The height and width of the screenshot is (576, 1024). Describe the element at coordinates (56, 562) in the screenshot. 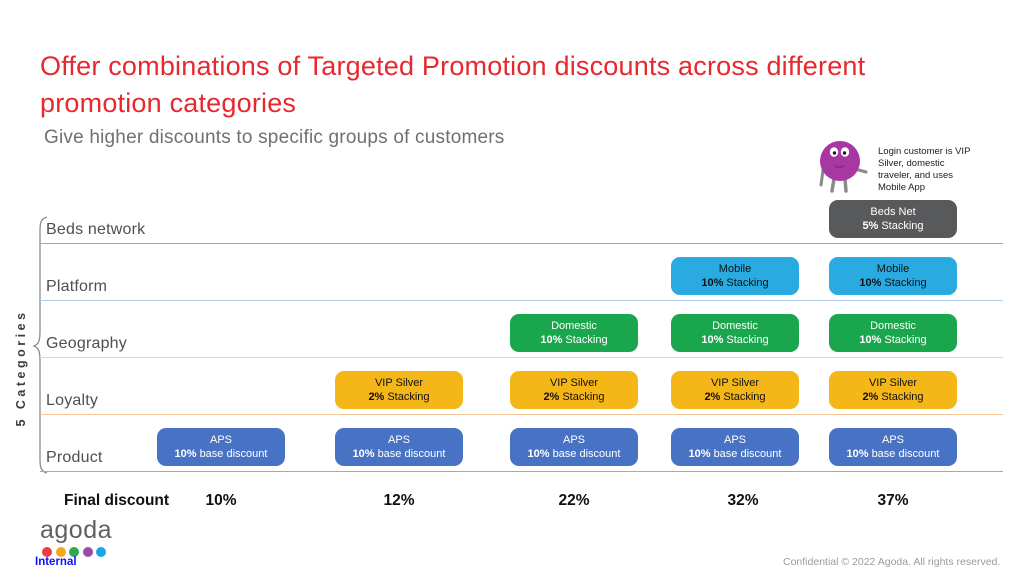

I see `internal-badge: Internal` at that location.